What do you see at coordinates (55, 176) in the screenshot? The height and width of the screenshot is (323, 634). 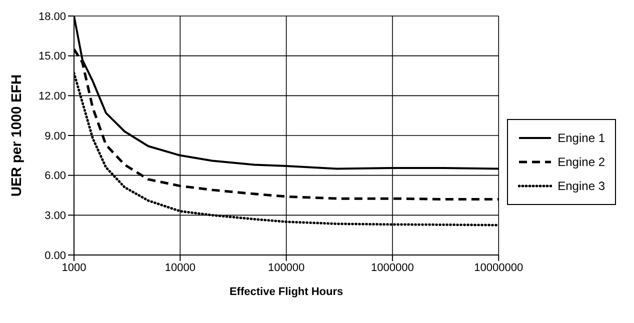 I see `y-tick-label: 6.00` at bounding box center [55, 176].